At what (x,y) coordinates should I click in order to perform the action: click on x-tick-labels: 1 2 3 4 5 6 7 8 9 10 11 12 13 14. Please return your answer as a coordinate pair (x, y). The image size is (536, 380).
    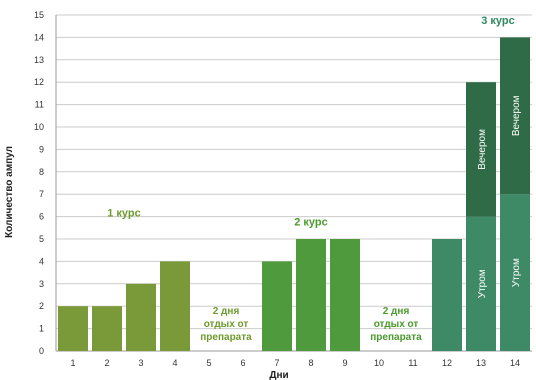
    Looking at the image, I should click on (295, 363).